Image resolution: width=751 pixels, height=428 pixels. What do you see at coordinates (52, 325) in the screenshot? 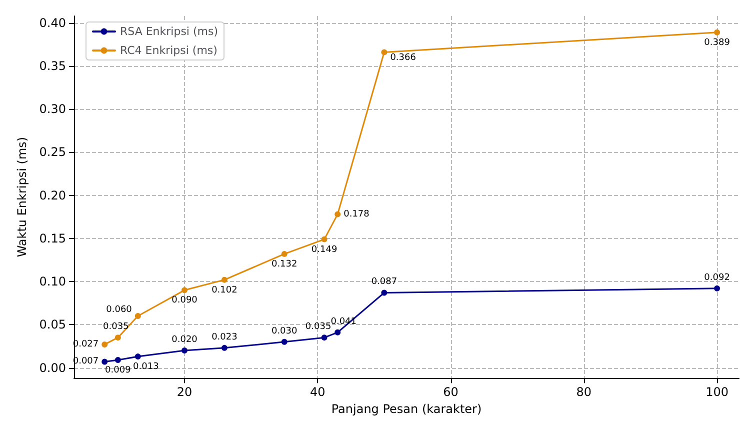
I see `y-tick-label: 0.05` at bounding box center [52, 325].